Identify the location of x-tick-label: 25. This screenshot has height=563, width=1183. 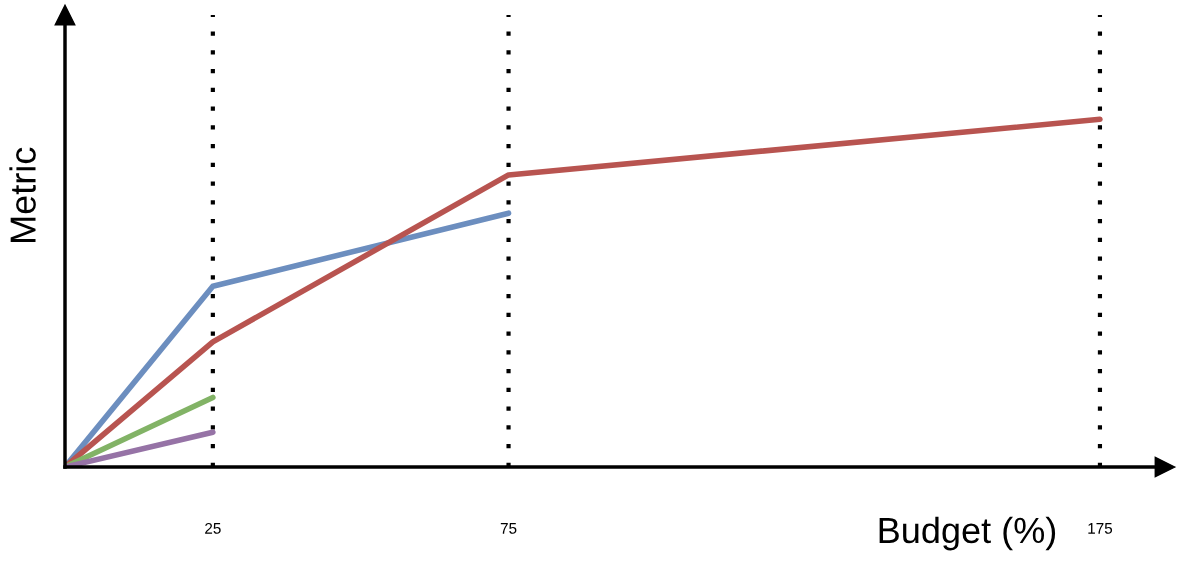
(213, 528).